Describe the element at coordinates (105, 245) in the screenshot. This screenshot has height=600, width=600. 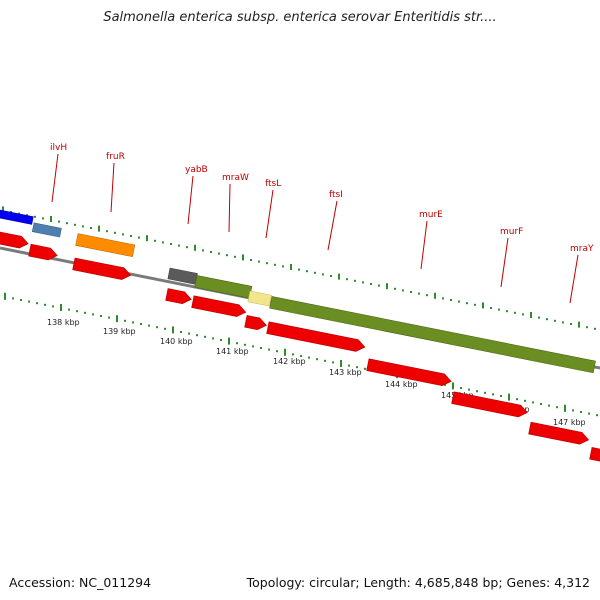
I see `feature-fruR` at that location.